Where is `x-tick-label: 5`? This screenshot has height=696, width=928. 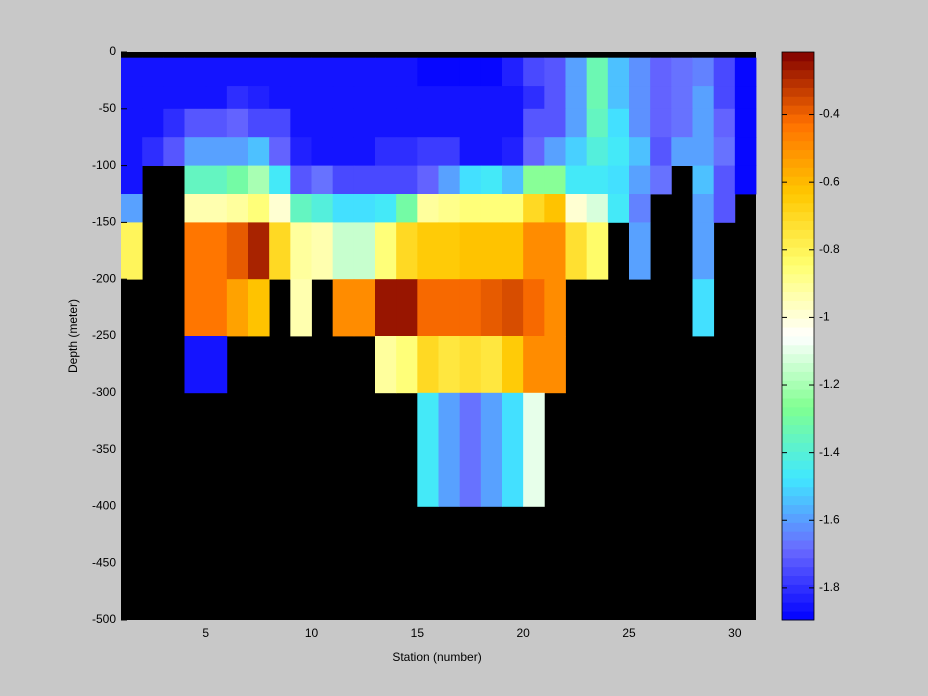 x-tick-label: 5 is located at coordinates (205, 633).